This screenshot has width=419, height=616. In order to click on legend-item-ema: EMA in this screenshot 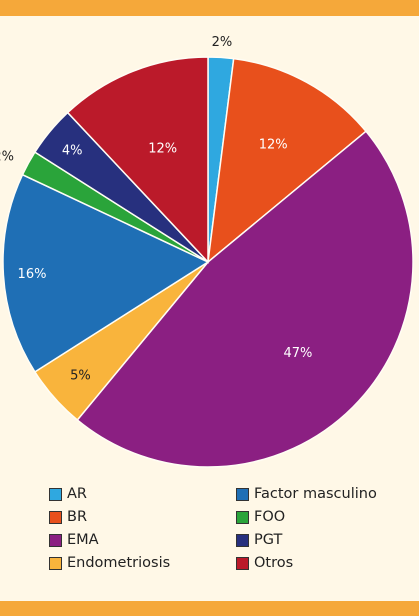, I will do `click(142, 540)`.